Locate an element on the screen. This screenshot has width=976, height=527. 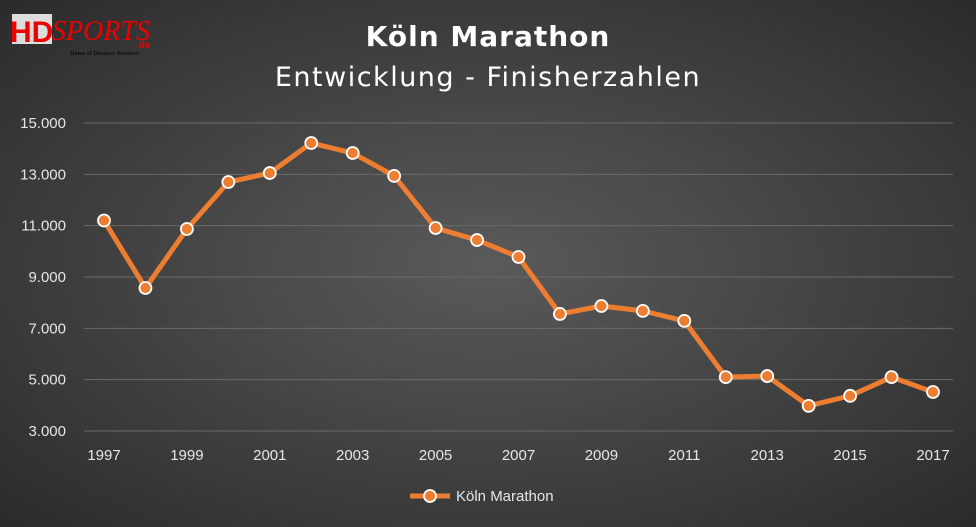
x-tick-label: 2007 is located at coordinates (518, 455).